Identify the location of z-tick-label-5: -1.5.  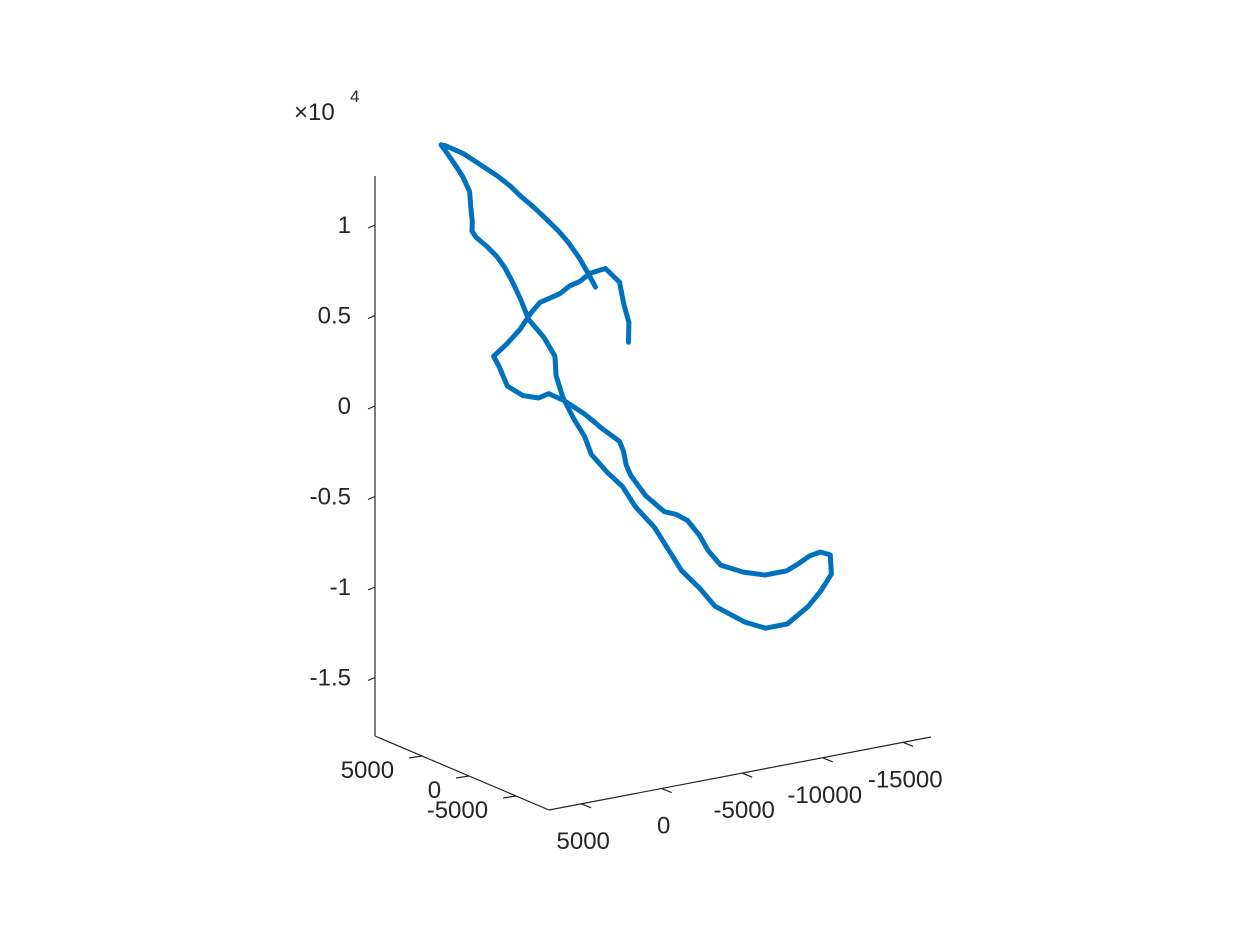
(330, 678).